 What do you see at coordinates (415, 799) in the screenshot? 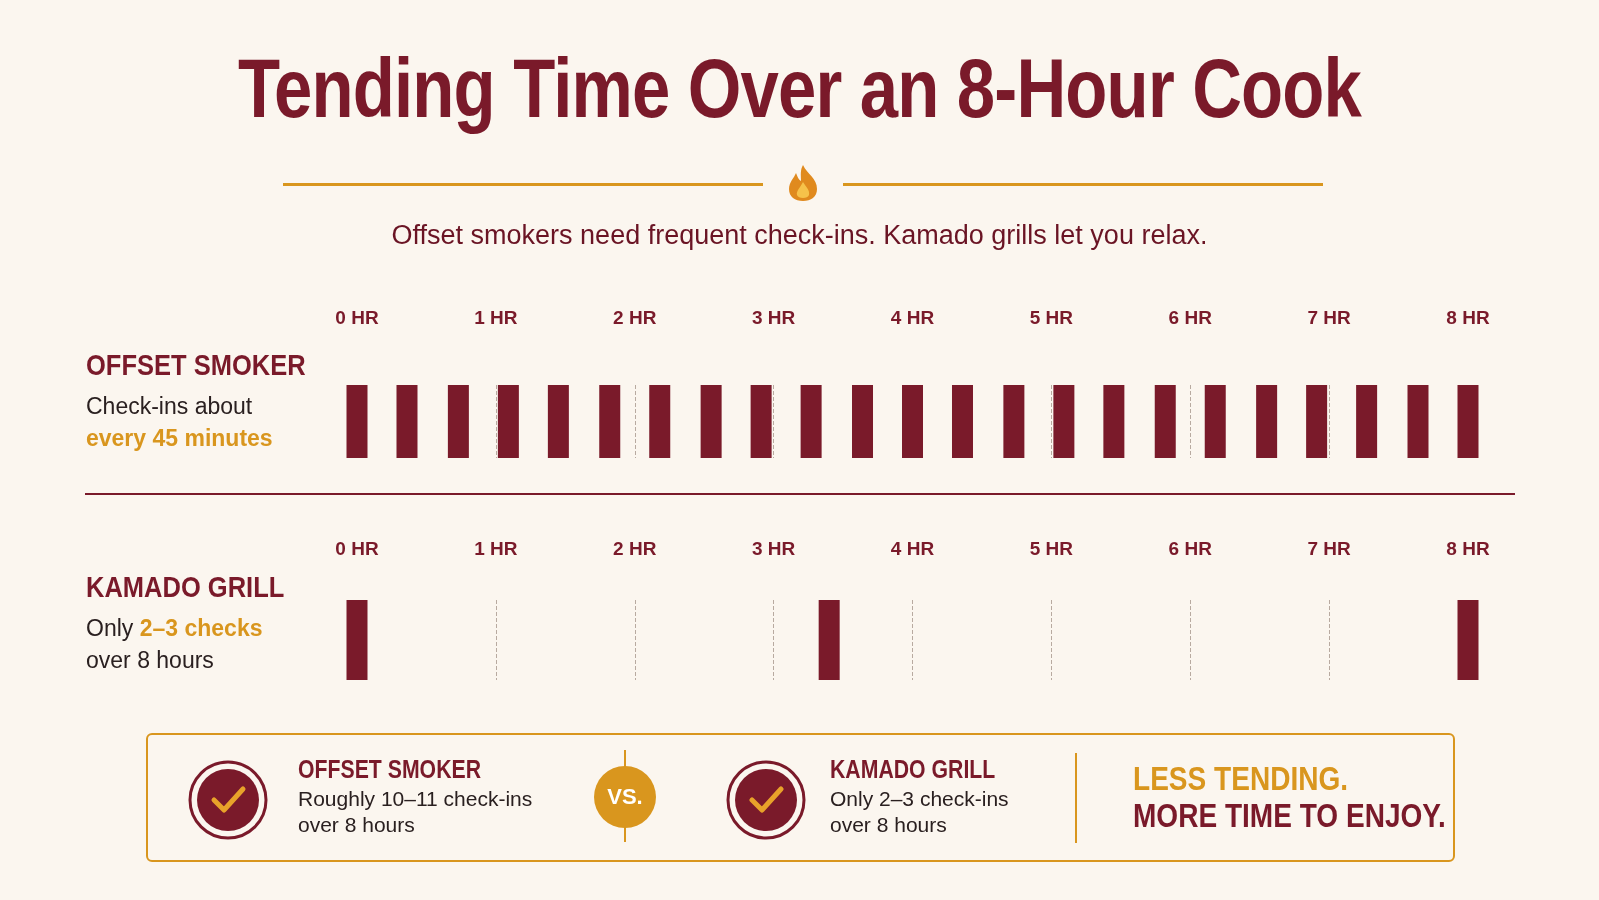
I see `text: Roughly 10–11 check-ins` at bounding box center [415, 799].